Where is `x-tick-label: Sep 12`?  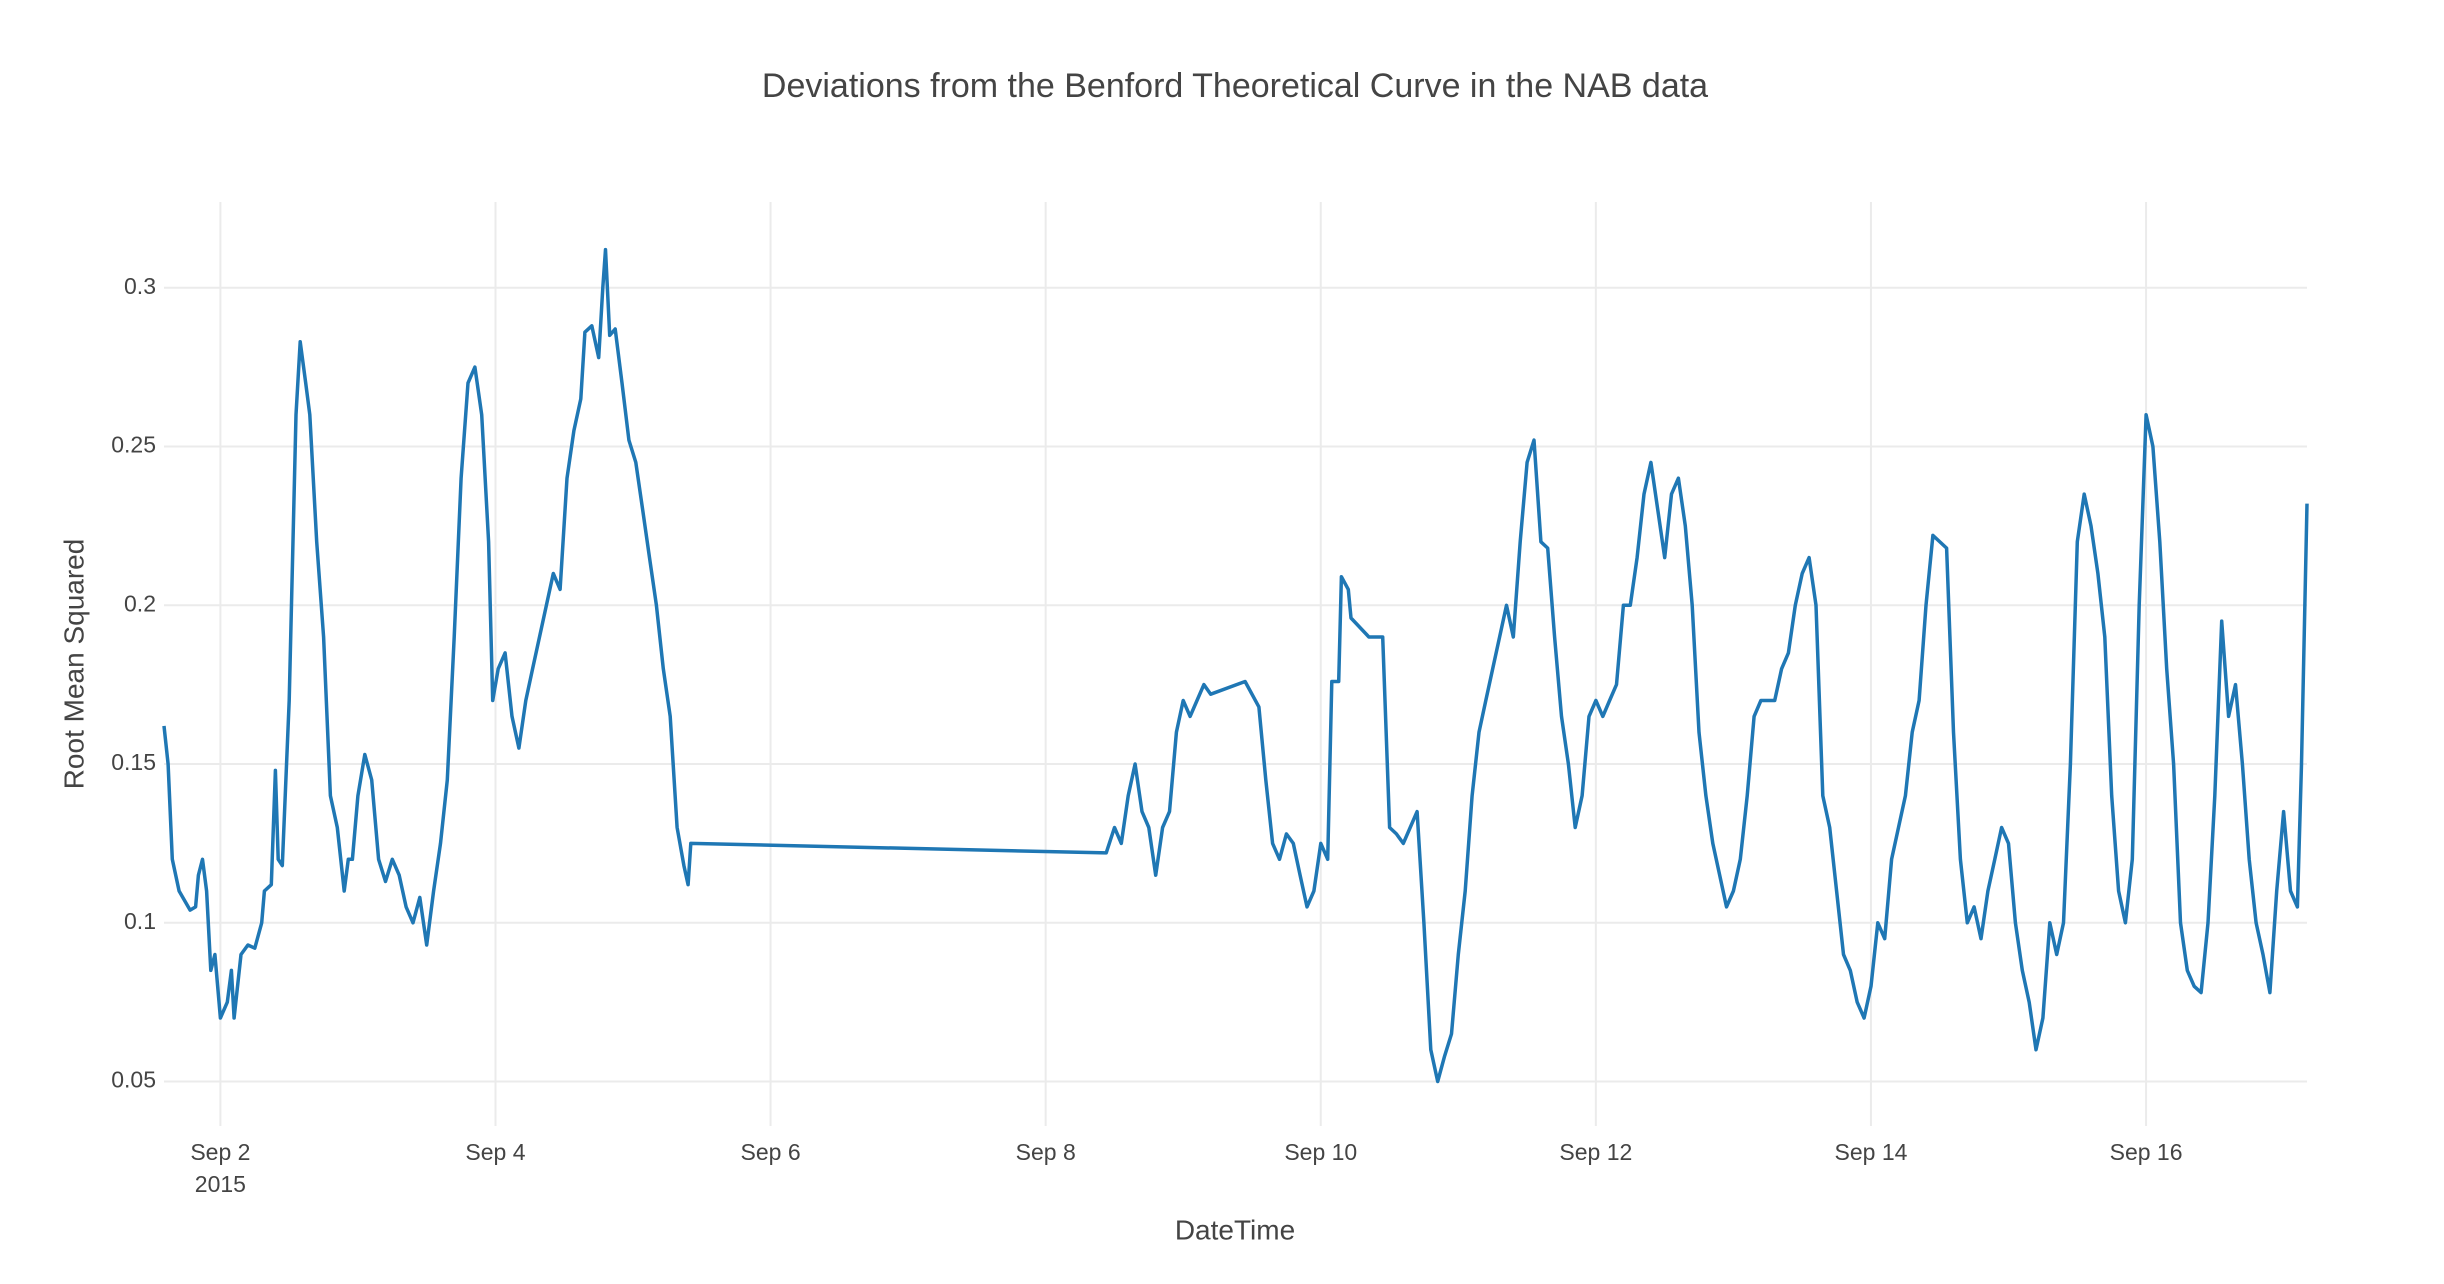 x-tick-label: Sep 12 is located at coordinates (1595, 1152).